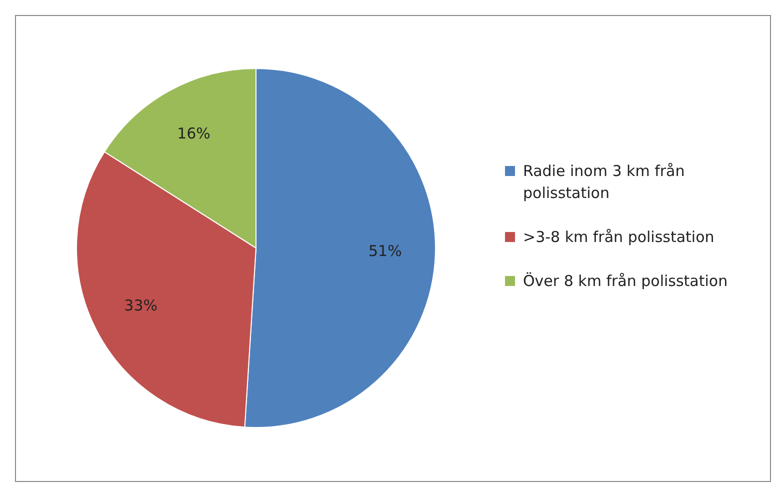 This screenshot has height=489, width=784. What do you see at coordinates (625, 281) in the screenshot?
I see `legend-label: Över 8 km från polisstation` at bounding box center [625, 281].